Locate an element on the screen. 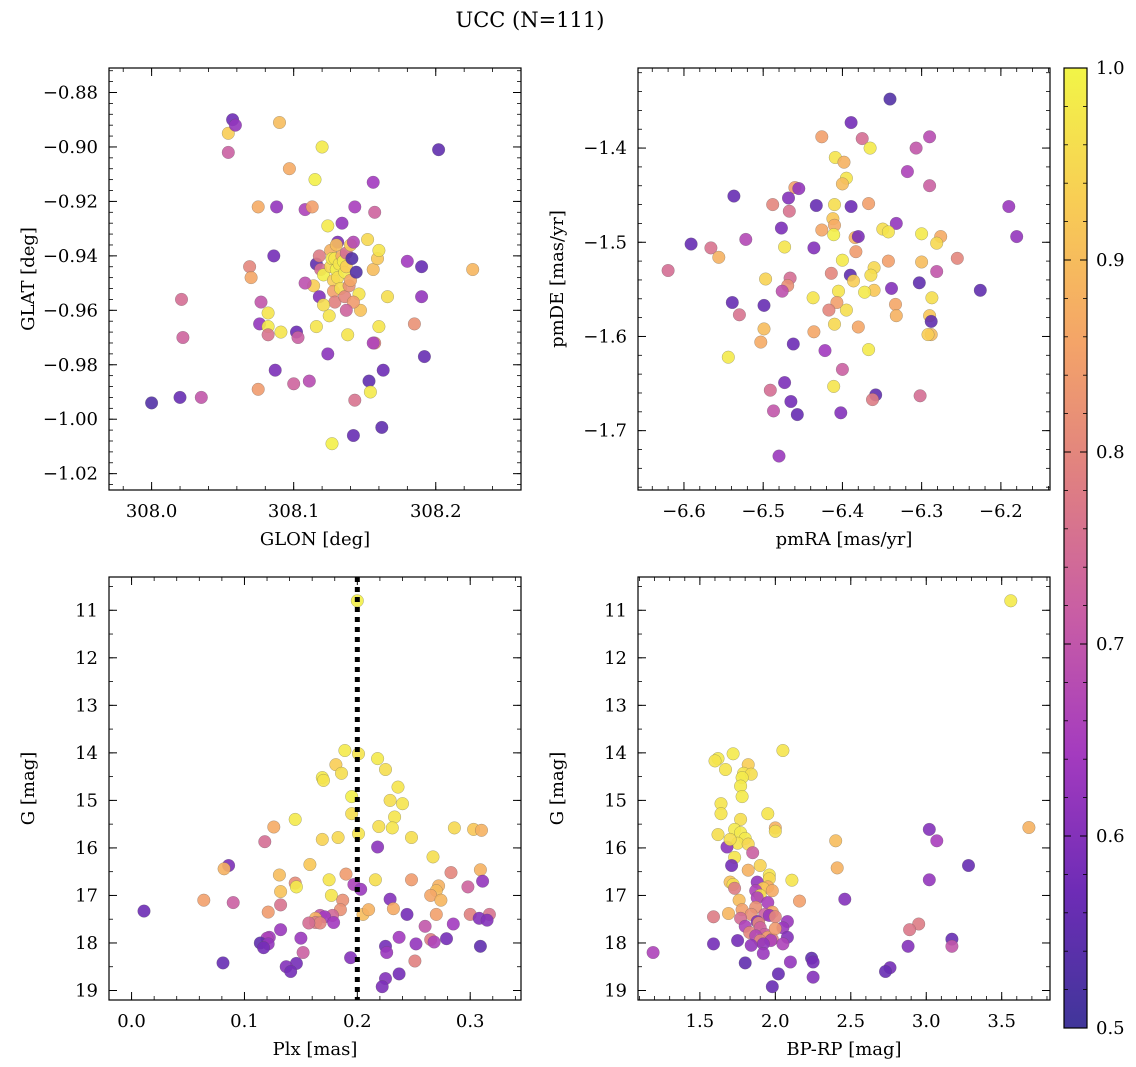 This screenshot has height=1067, width=1136. y-tick-label: −0.88 is located at coordinates (70, 93).